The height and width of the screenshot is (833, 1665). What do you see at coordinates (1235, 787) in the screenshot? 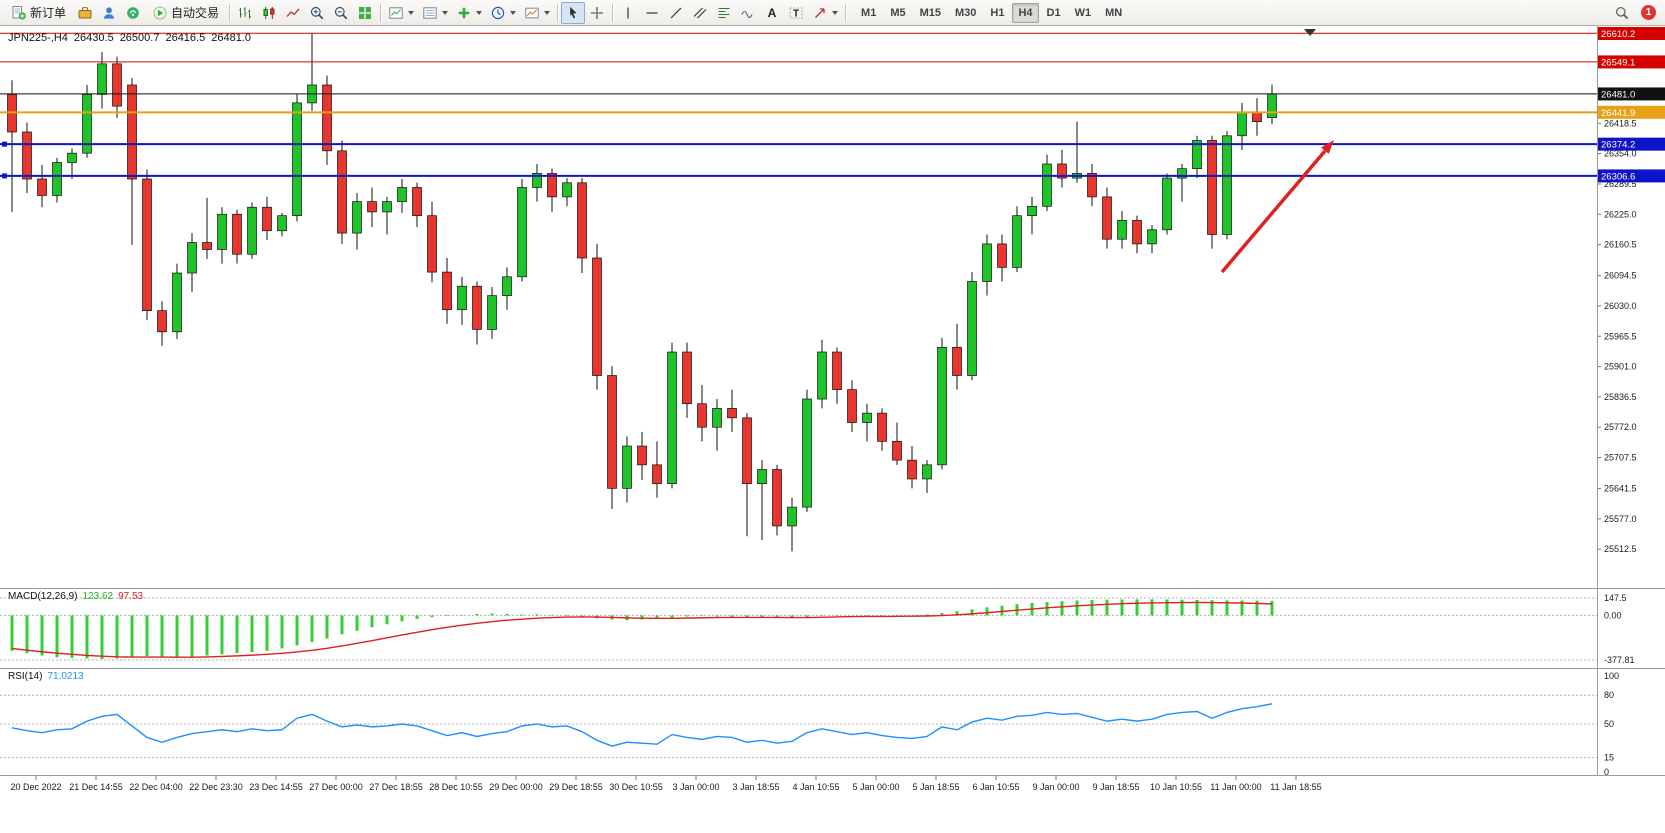
I see `time-tick-label: 11 Jan 00:00` at bounding box center [1235, 787].